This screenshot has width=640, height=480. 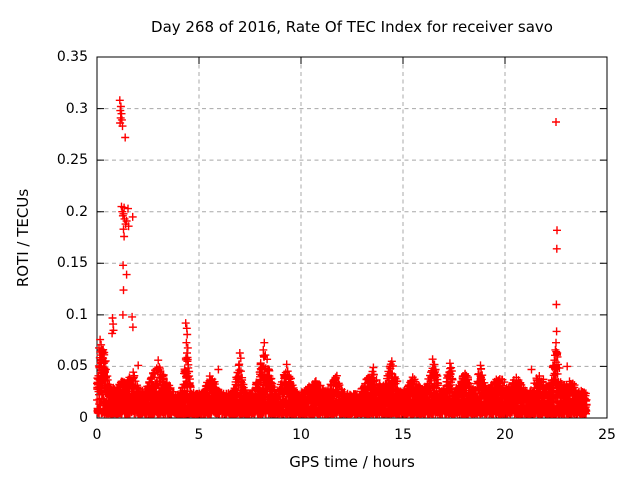 I want to click on y-tick-label: 0.2, so click(x=76, y=212).